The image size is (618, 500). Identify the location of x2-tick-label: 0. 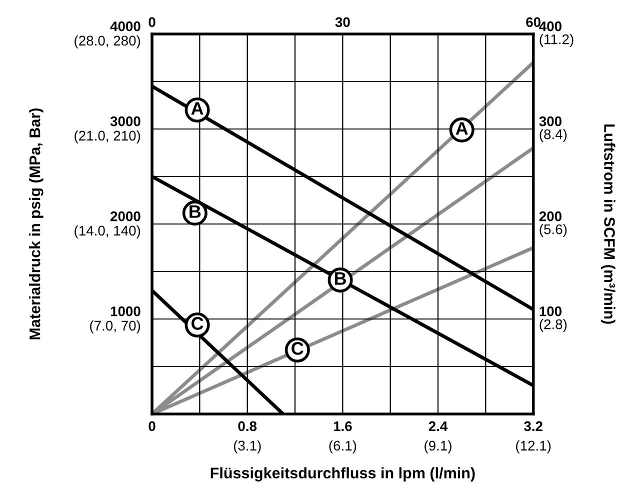
(152, 22).